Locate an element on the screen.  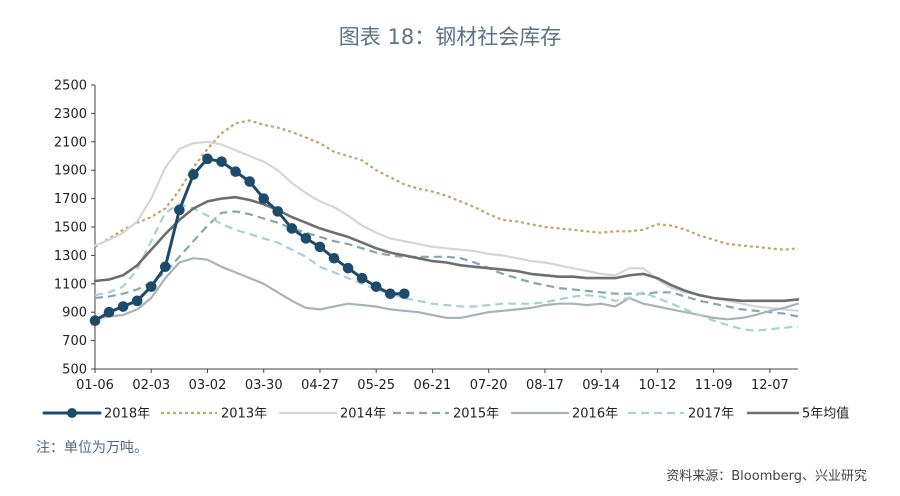
legend-label: 2013年 is located at coordinates (244, 414).